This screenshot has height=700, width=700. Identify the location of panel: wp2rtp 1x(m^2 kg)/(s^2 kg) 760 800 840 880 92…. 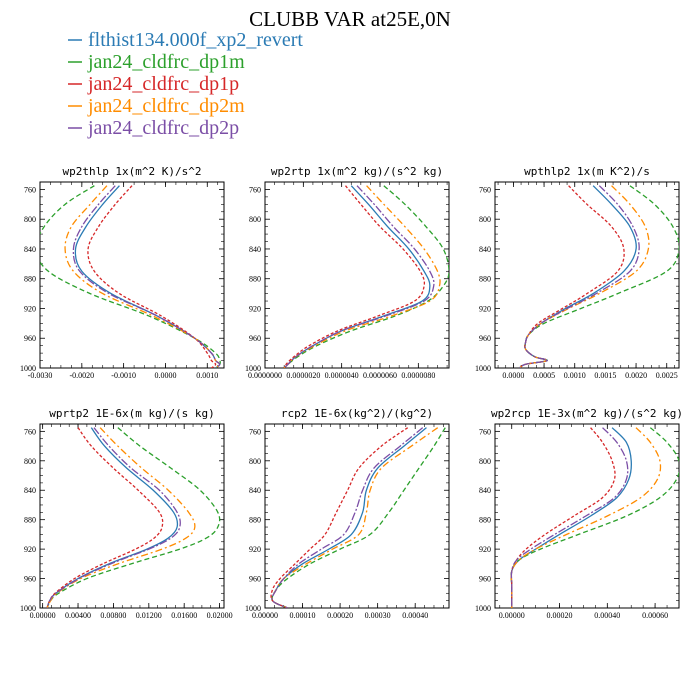
(347, 272).